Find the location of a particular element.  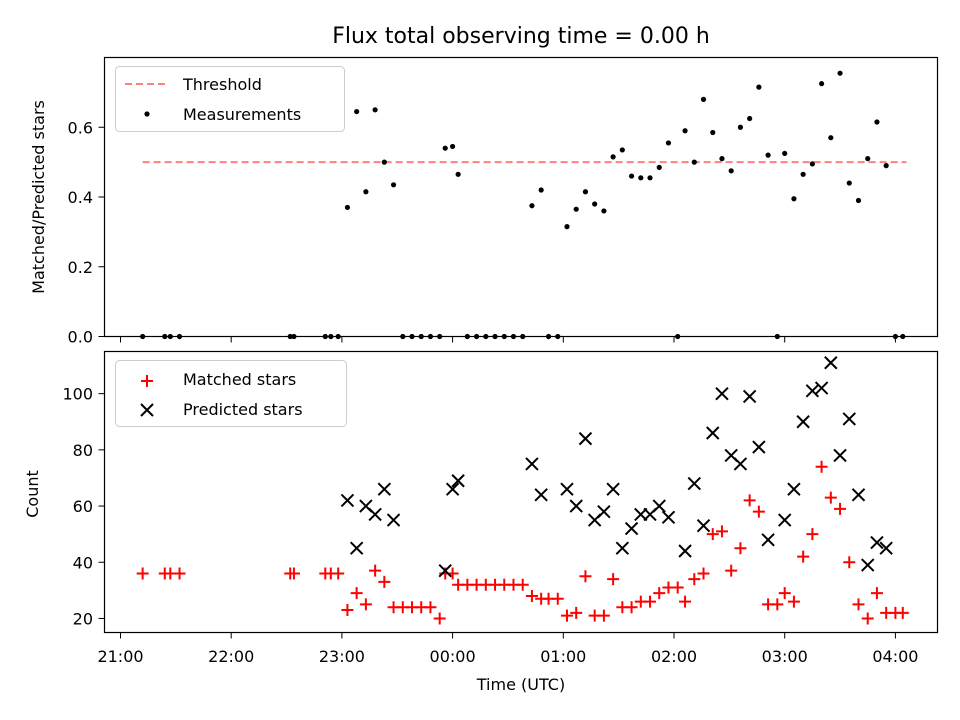

bottom-x-tick-label: 01:00 is located at coordinates (563, 656).